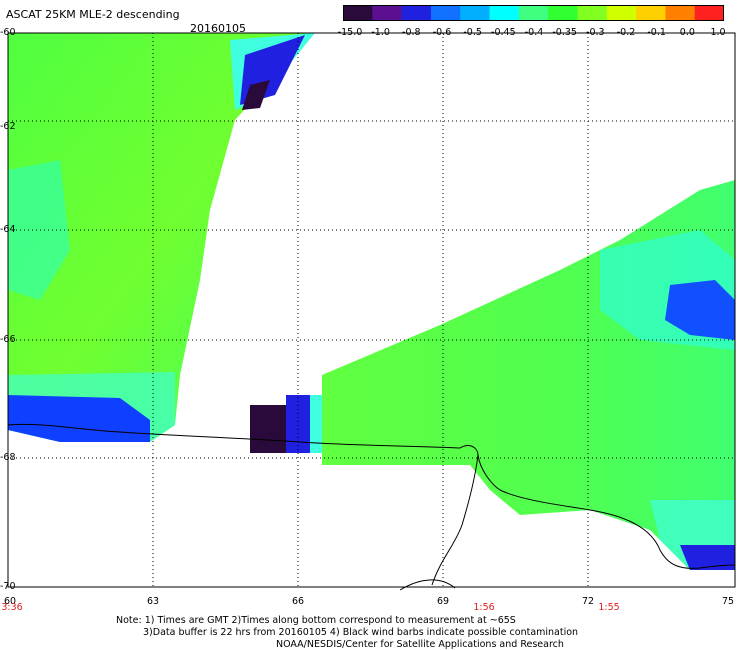  I want to click on cyan-block, so click(316, 424).